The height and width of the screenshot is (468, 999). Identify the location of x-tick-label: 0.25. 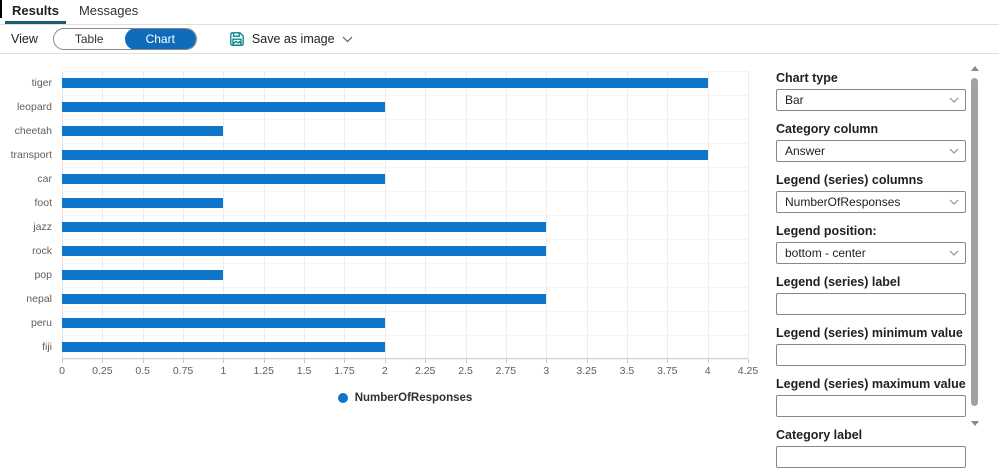
(102, 371).